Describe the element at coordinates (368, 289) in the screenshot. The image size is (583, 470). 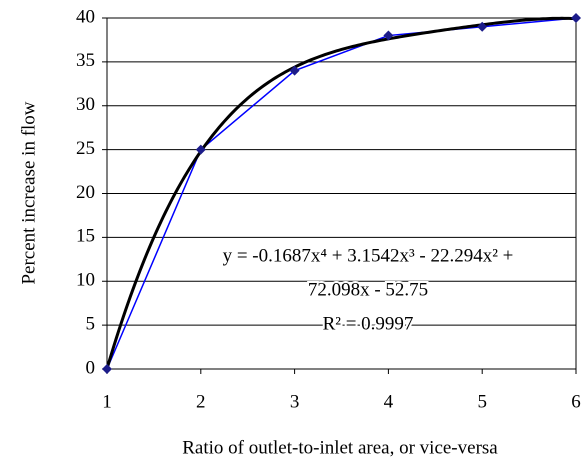
I see `trendline-equation: 72.098x - 52.75` at that location.